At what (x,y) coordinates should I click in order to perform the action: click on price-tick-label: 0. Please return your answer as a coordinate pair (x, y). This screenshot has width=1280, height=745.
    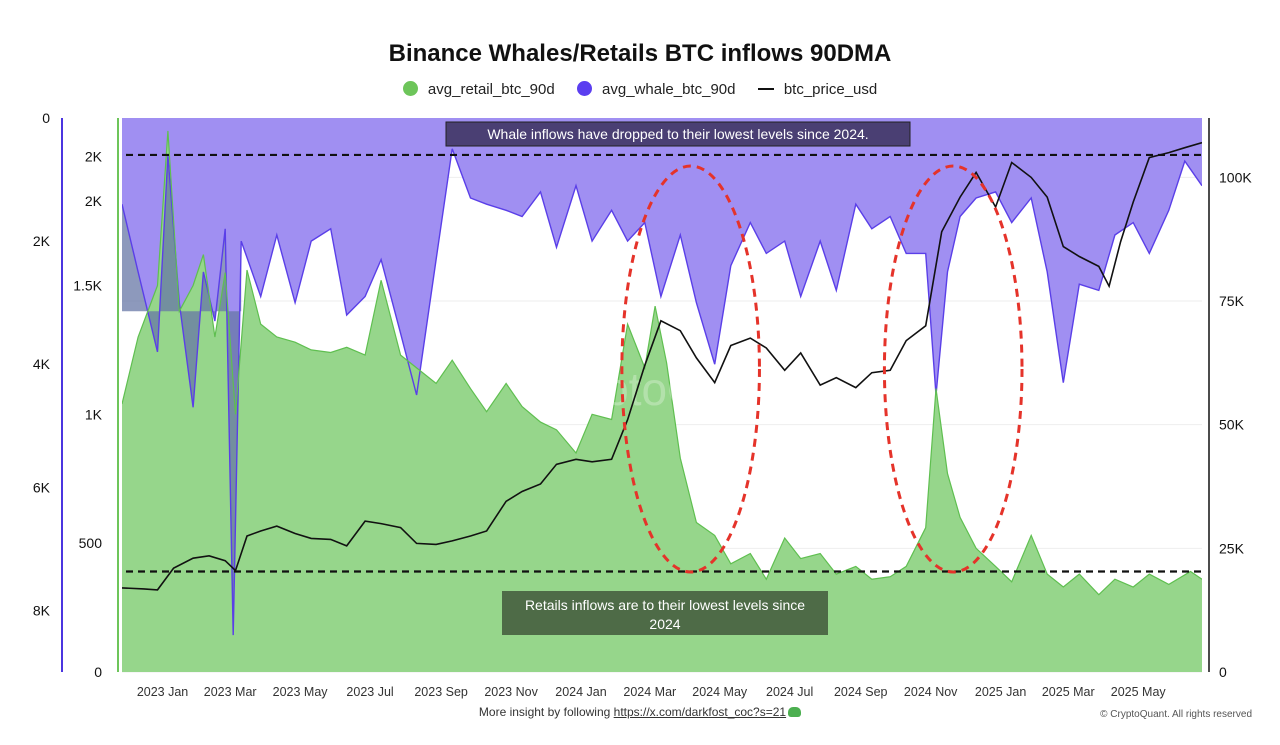
    Looking at the image, I should click on (1223, 672).